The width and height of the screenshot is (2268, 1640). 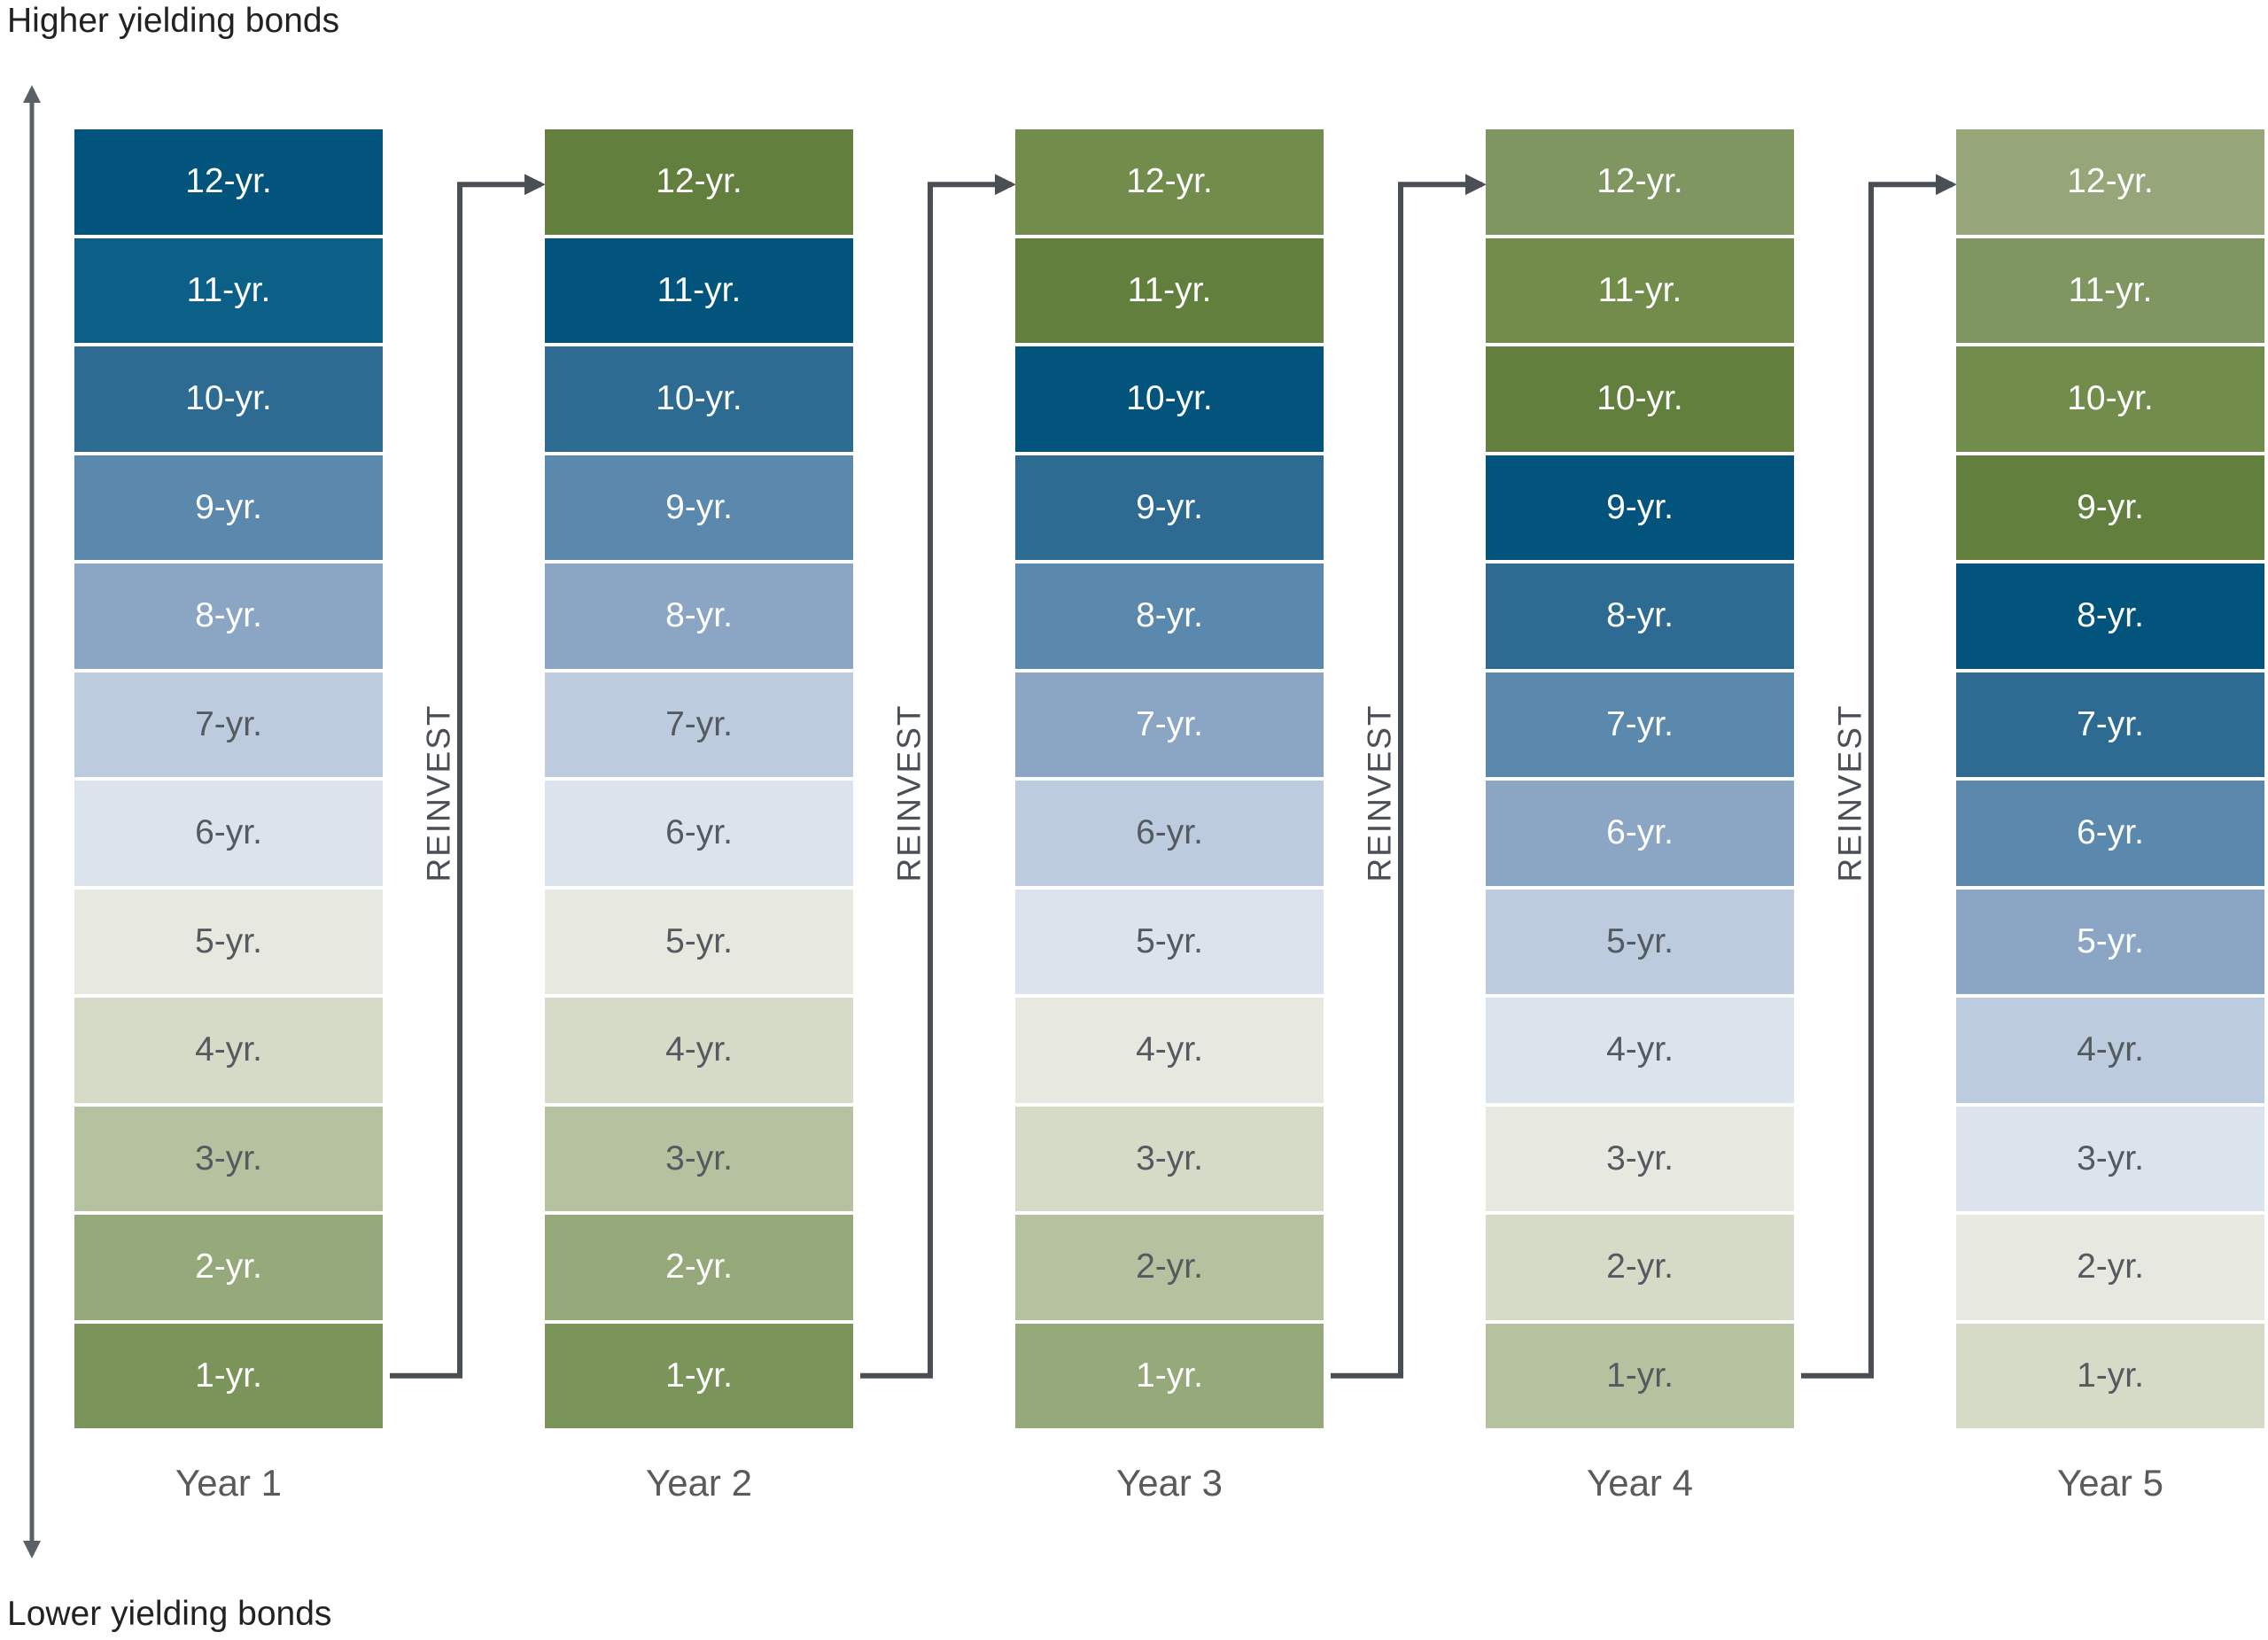 I want to click on axis-label-lower-yield: Lower yielding bonds, so click(x=169, y=1614).